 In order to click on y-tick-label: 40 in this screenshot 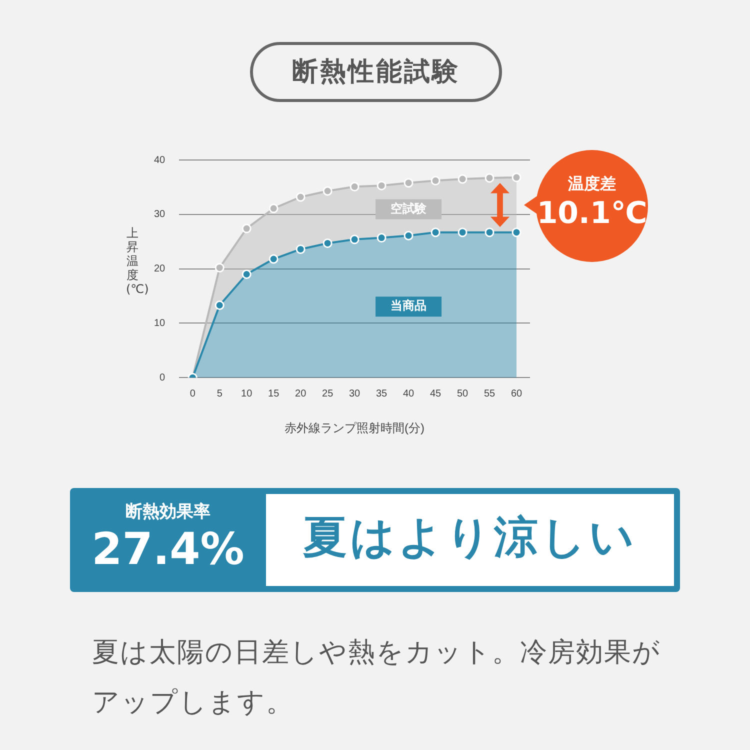, I will do `click(160, 160)`.